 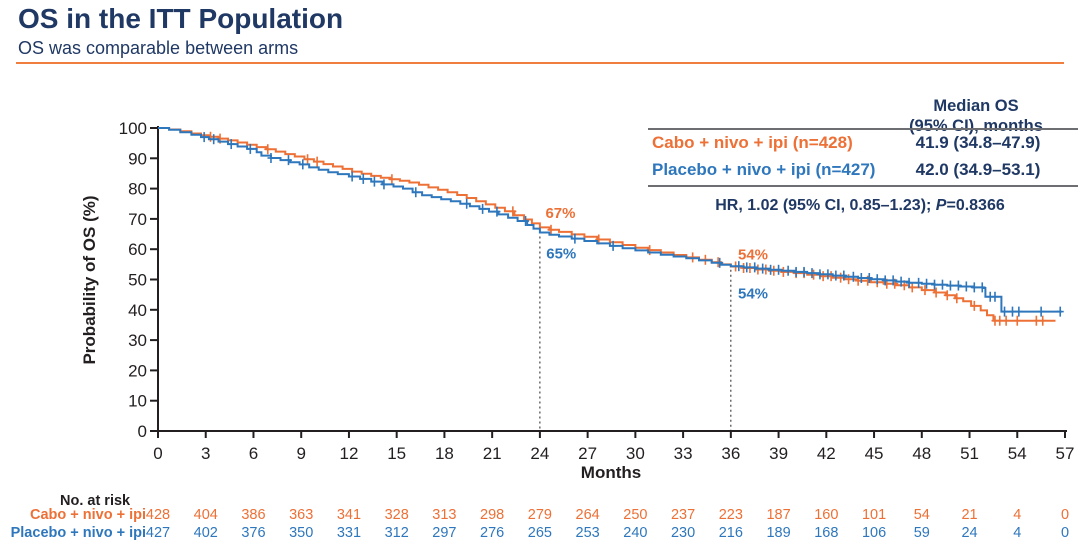 I want to click on at-risk-value: 237, so click(x=683, y=515).